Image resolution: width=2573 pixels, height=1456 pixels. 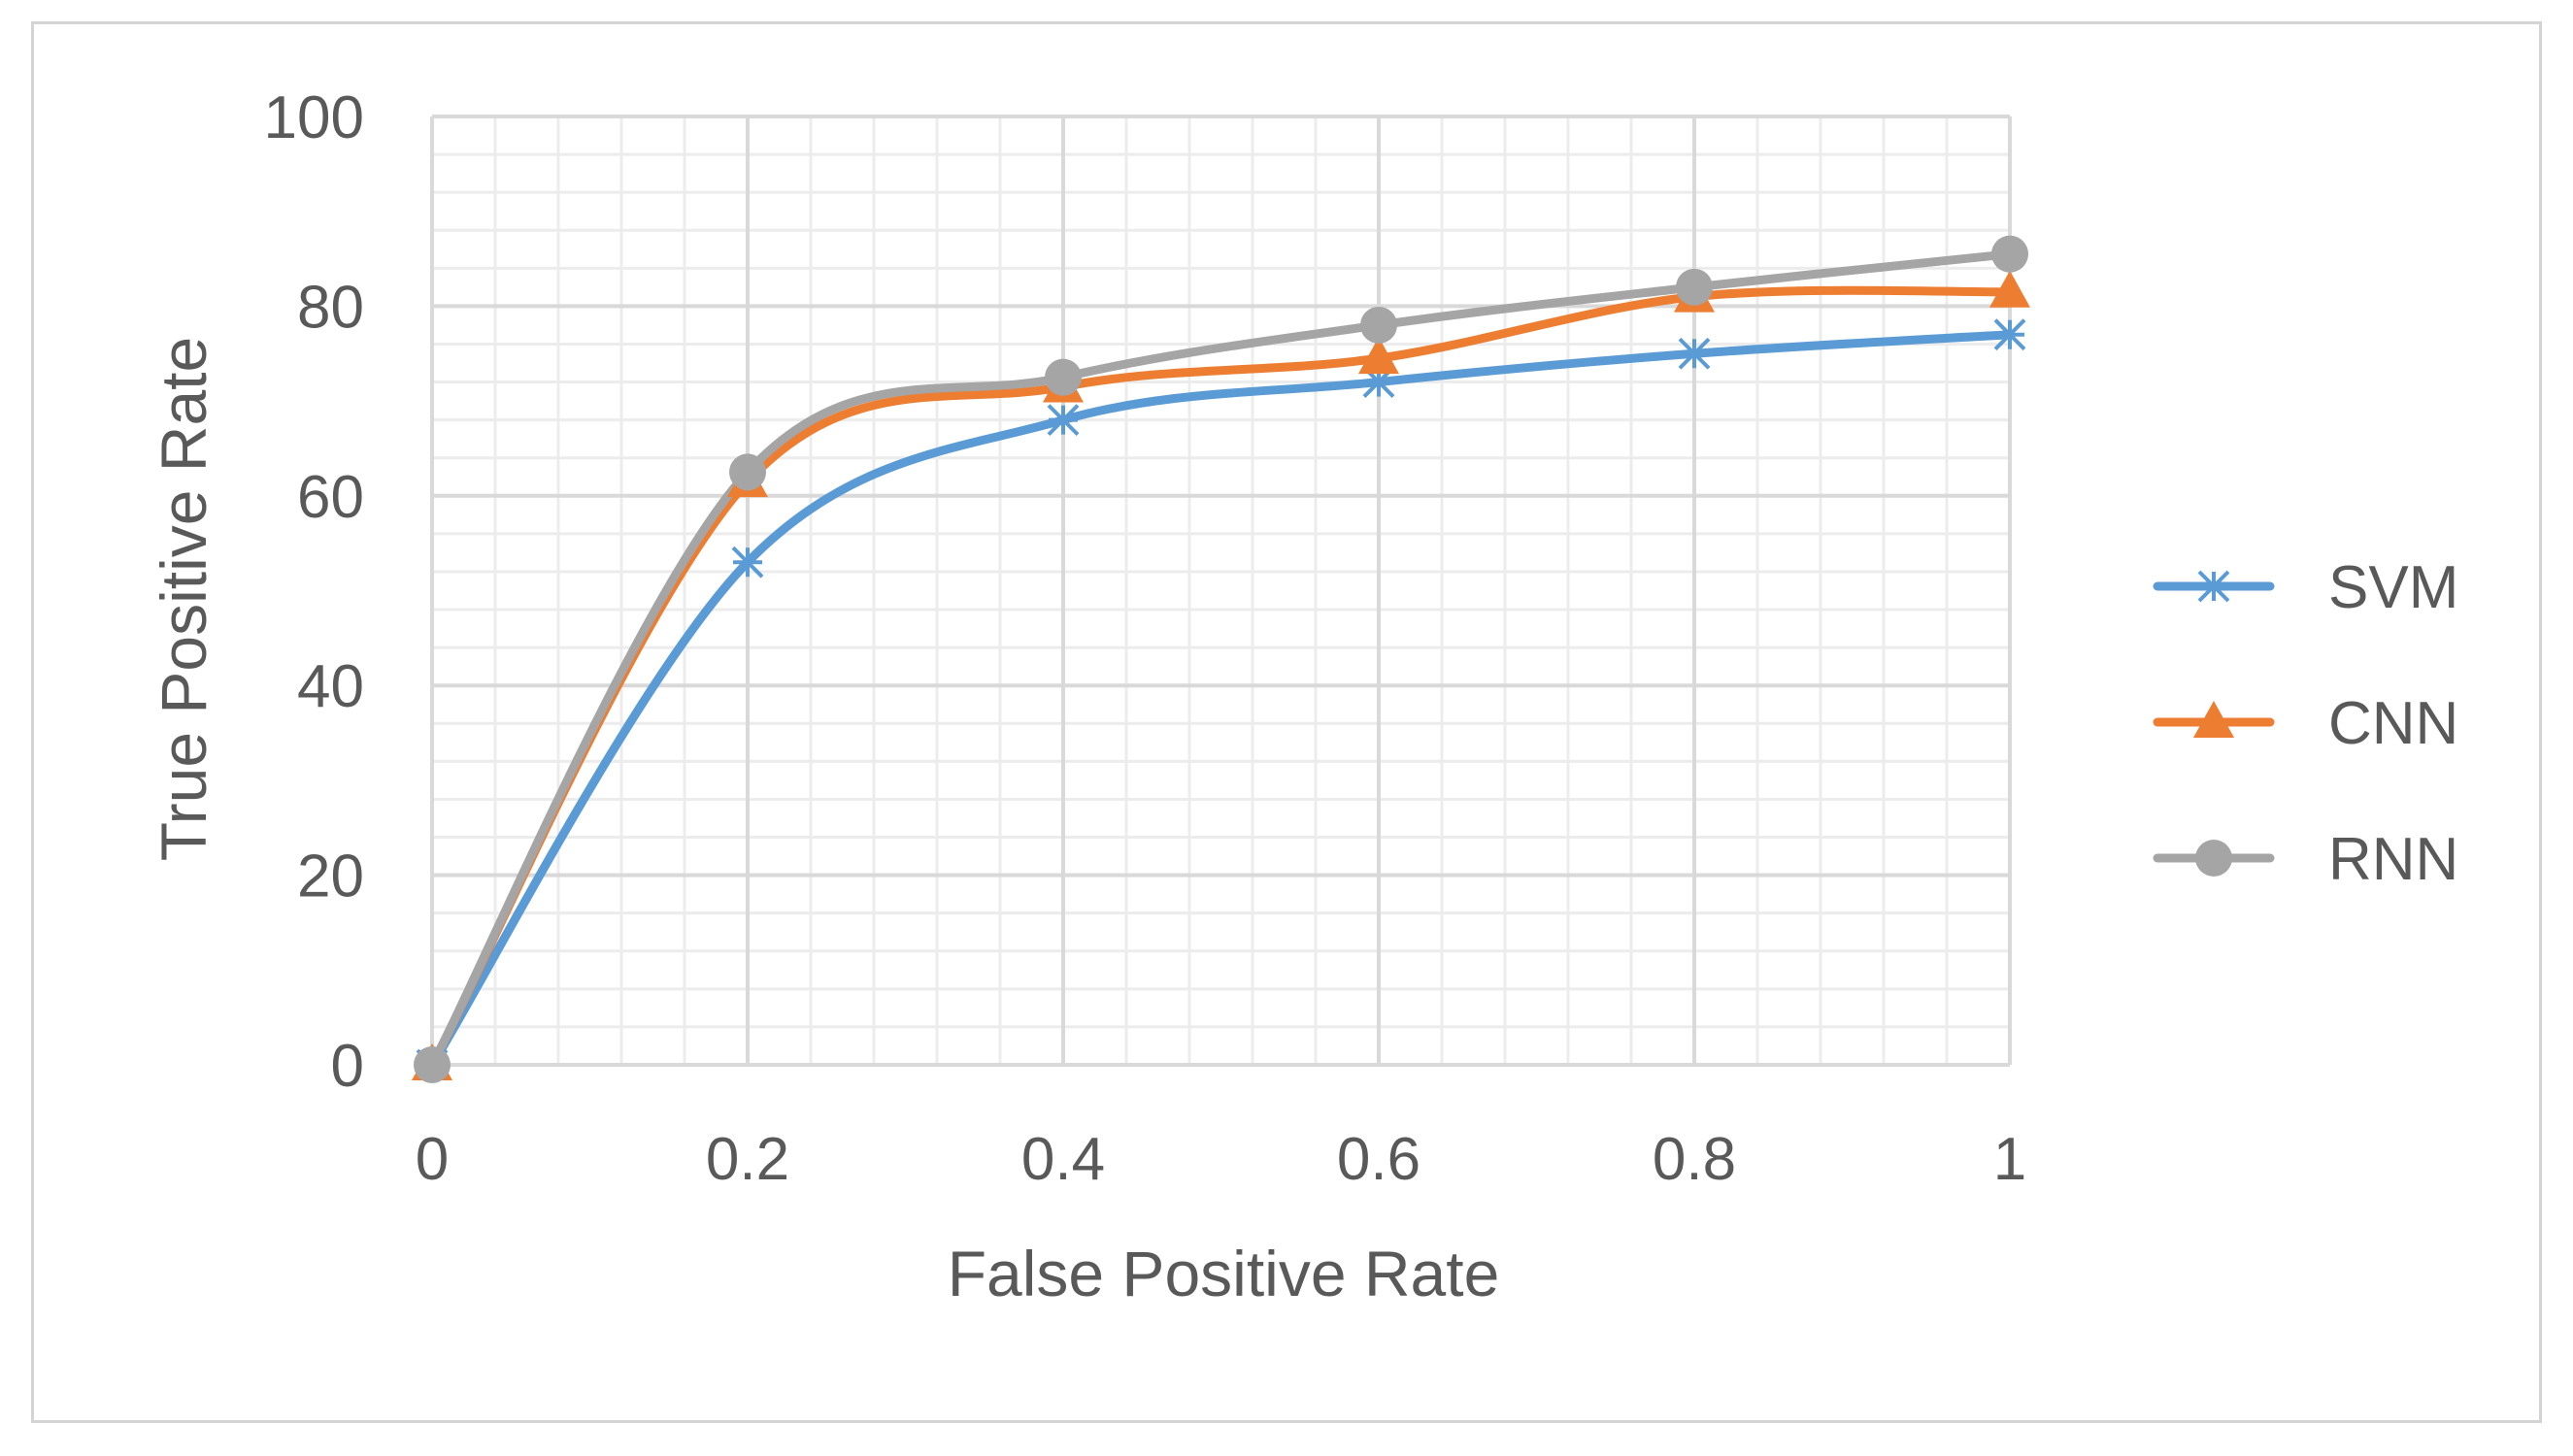 What do you see at coordinates (1694, 1159) in the screenshot?
I see `x-tick-label: 0.8` at bounding box center [1694, 1159].